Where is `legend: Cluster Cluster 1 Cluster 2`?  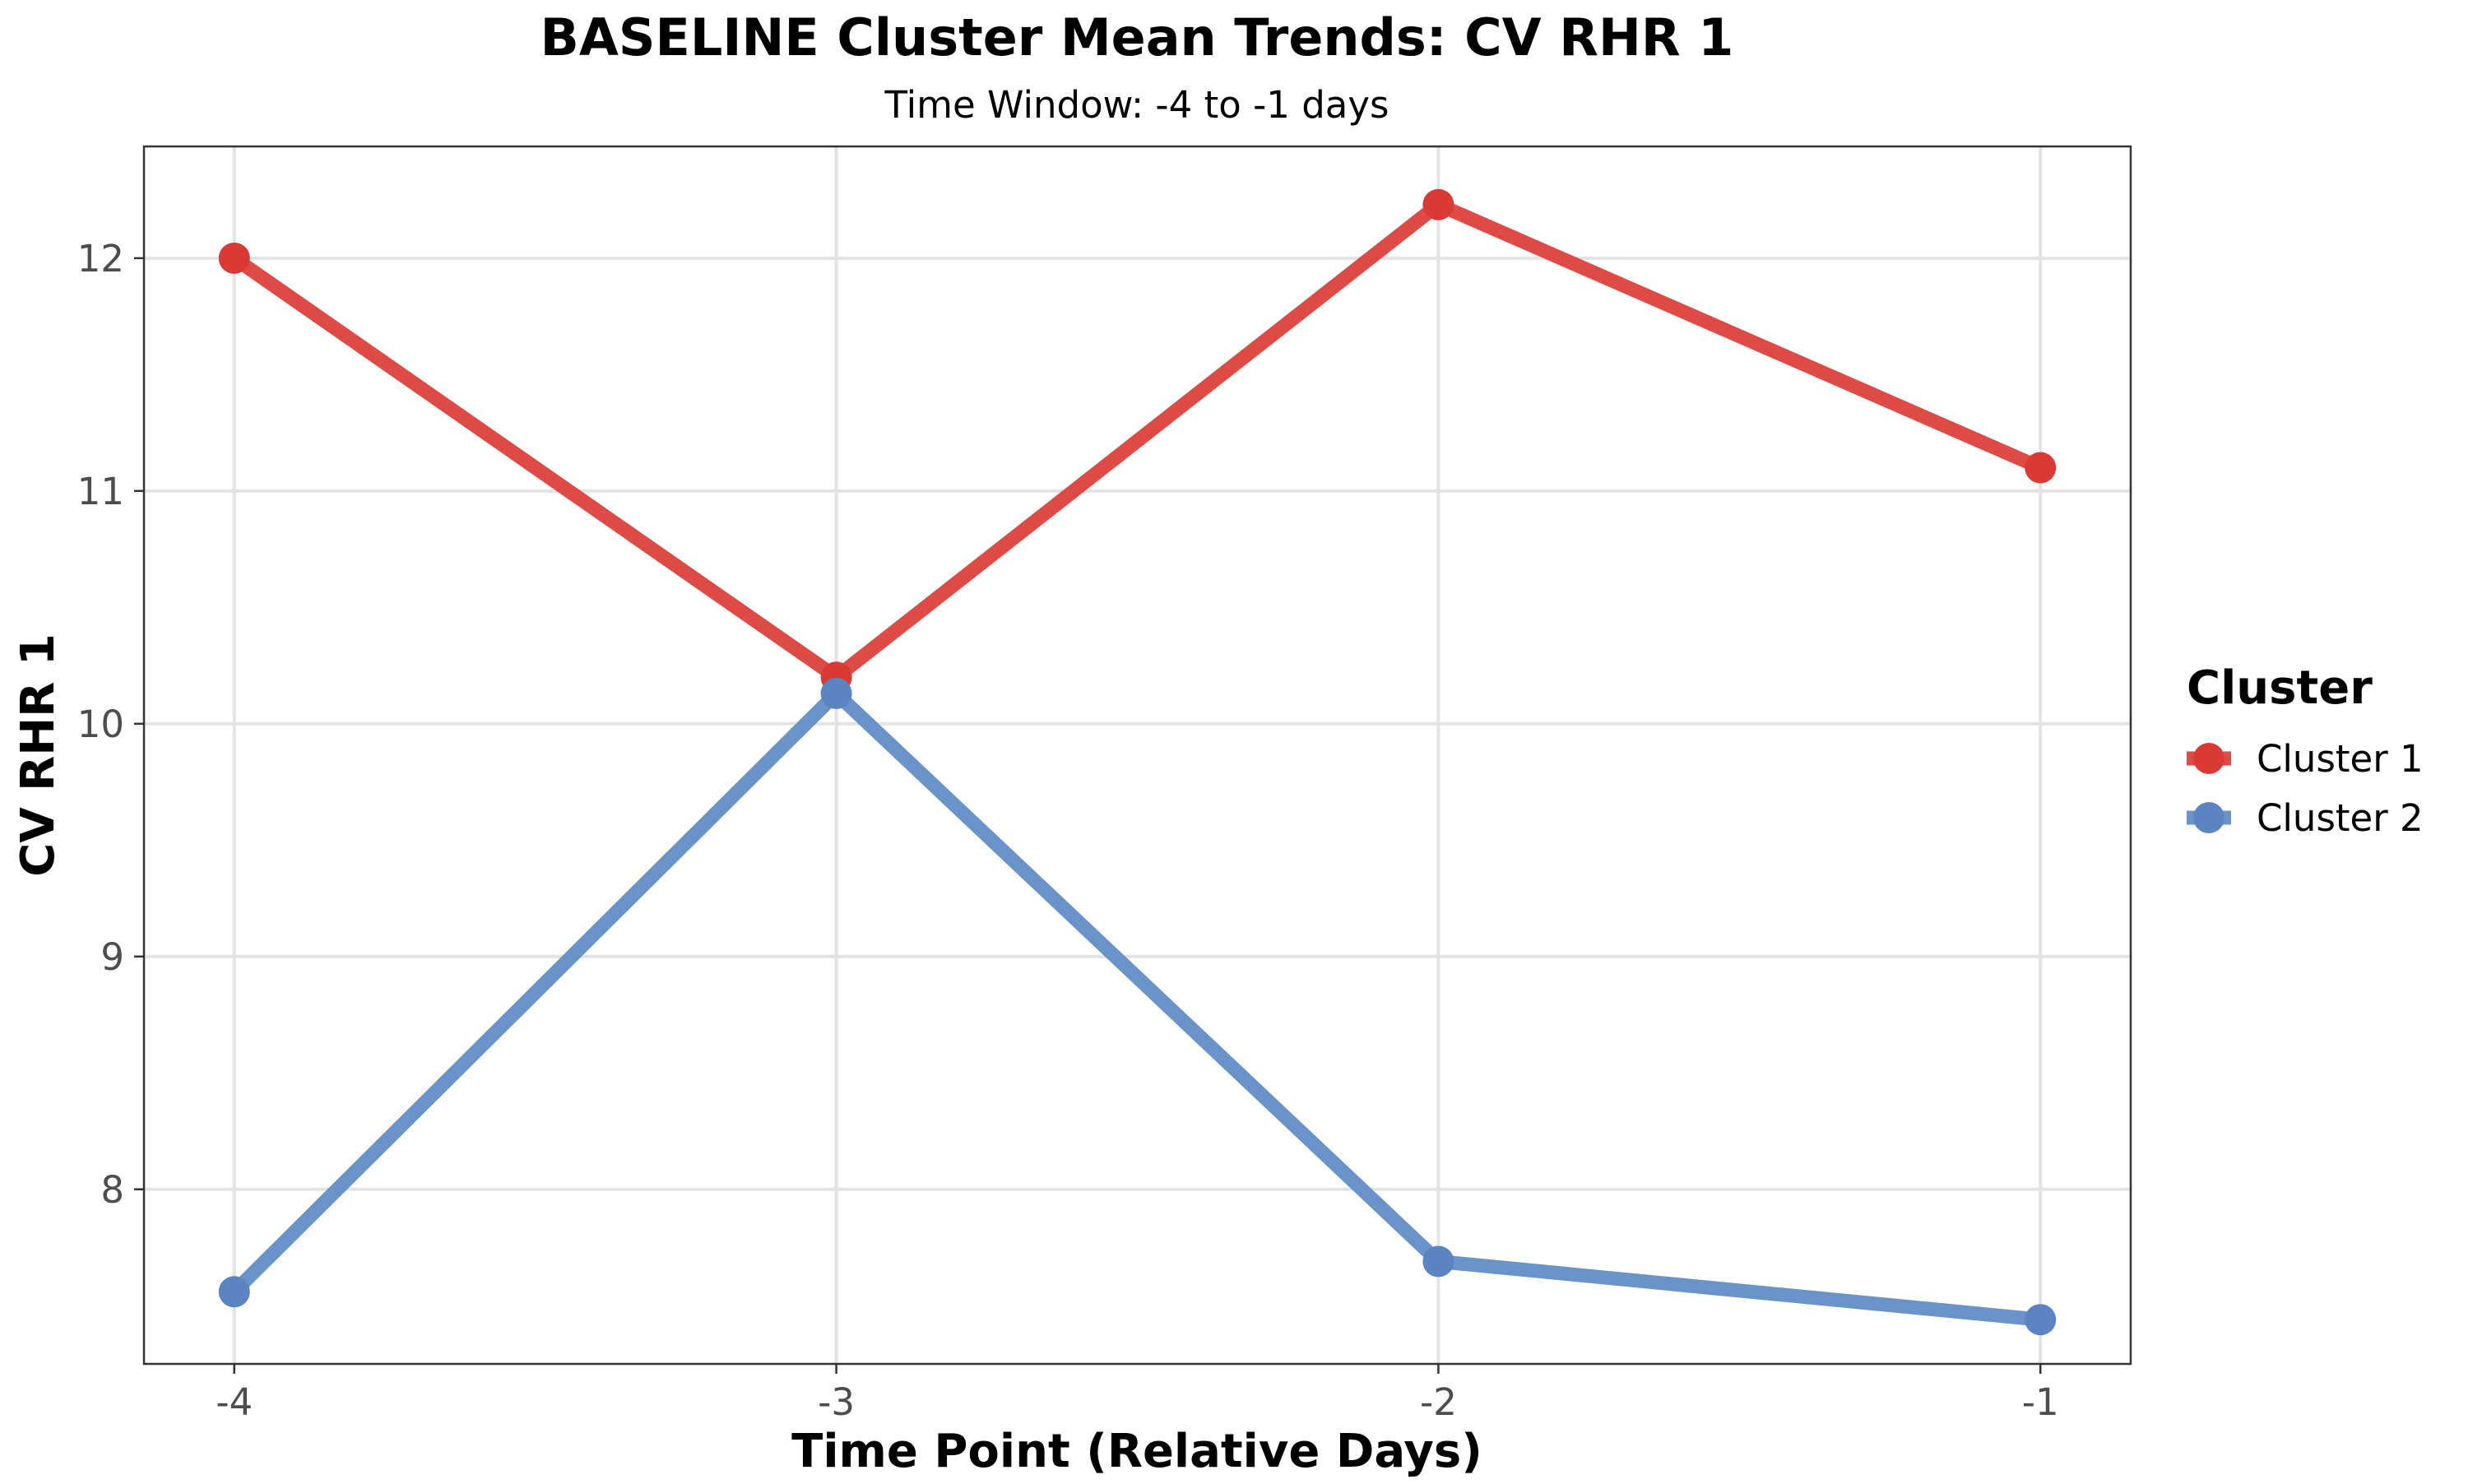 legend: Cluster Cluster 1 Cluster 2 is located at coordinates (2305, 750).